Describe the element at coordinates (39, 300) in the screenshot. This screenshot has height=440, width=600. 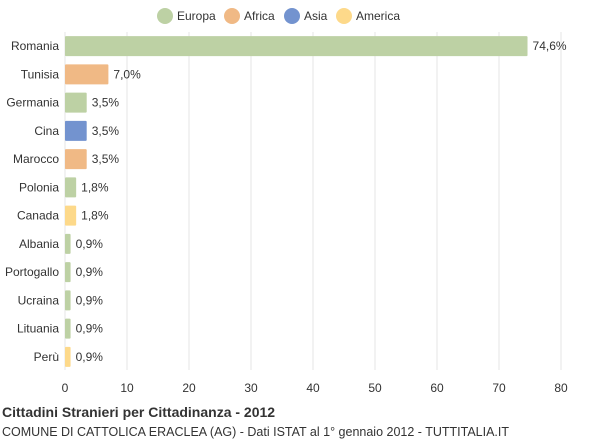
I see `category-label-ucraina: Ucraina` at that location.